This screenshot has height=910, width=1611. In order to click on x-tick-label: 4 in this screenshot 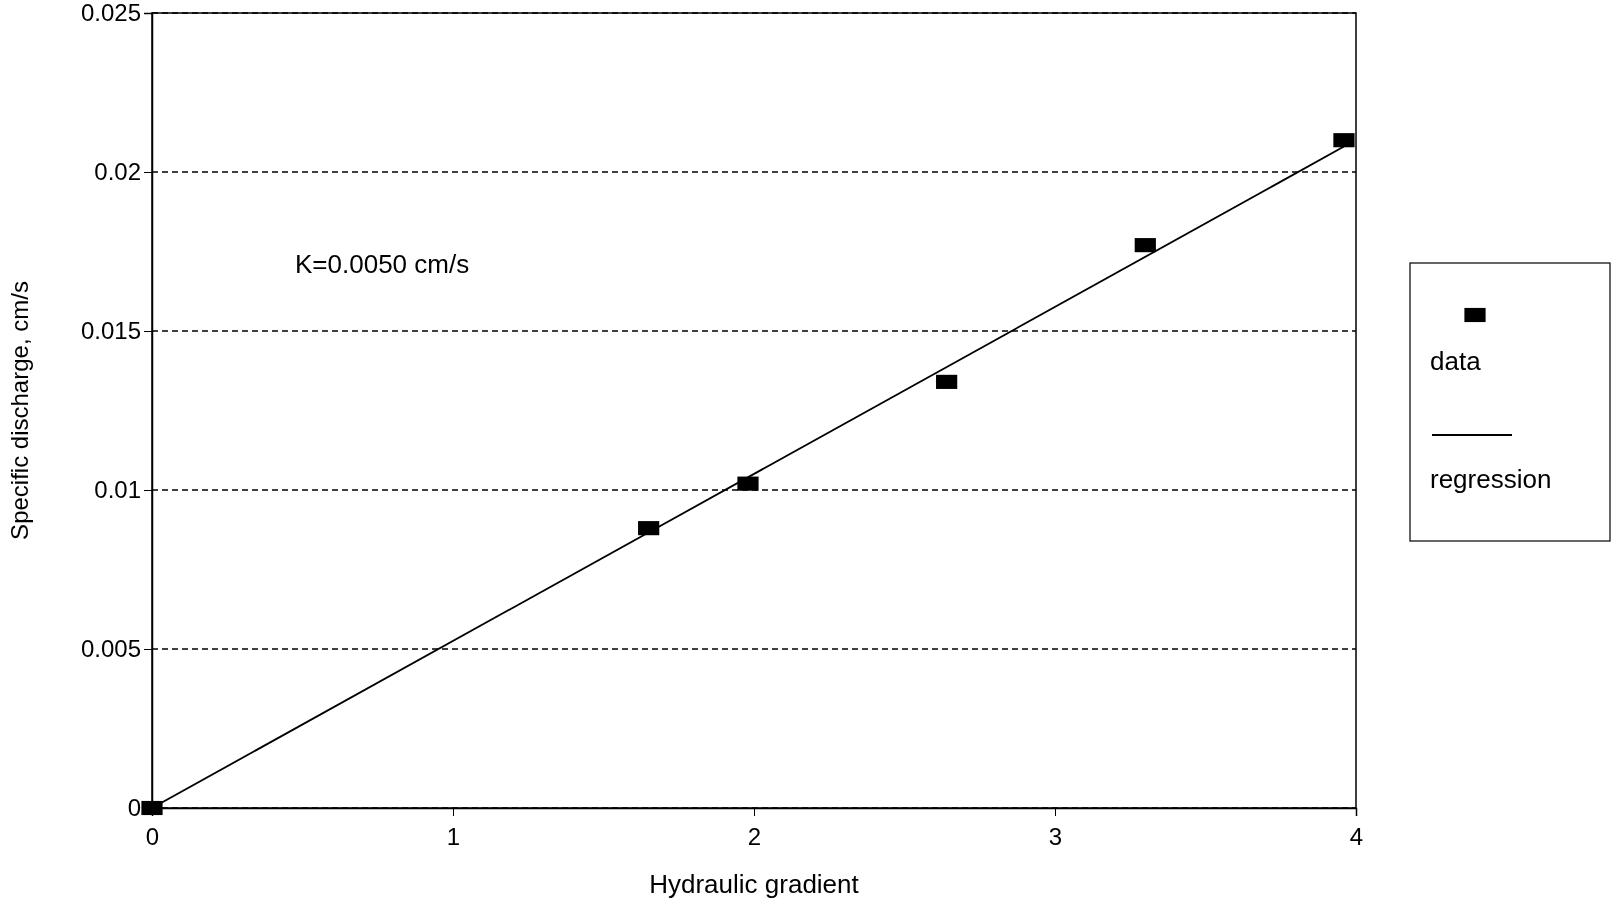, I will do `click(1356, 837)`.